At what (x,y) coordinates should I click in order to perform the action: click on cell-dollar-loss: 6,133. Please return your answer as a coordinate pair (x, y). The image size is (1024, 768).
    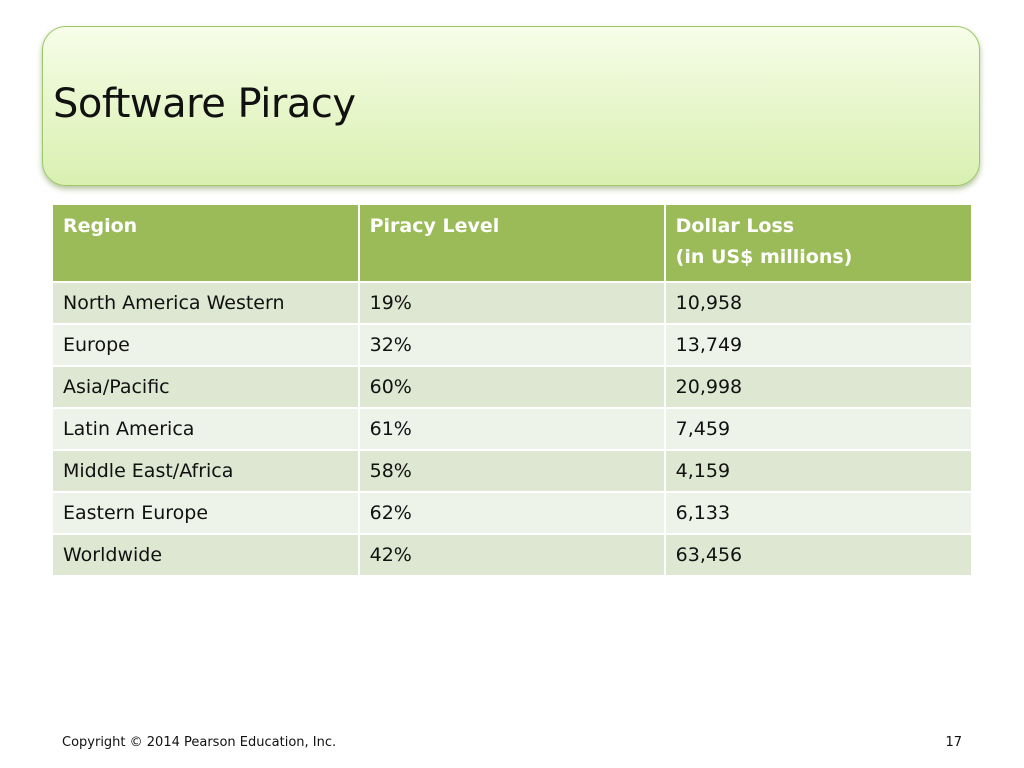
    Looking at the image, I should click on (818, 513).